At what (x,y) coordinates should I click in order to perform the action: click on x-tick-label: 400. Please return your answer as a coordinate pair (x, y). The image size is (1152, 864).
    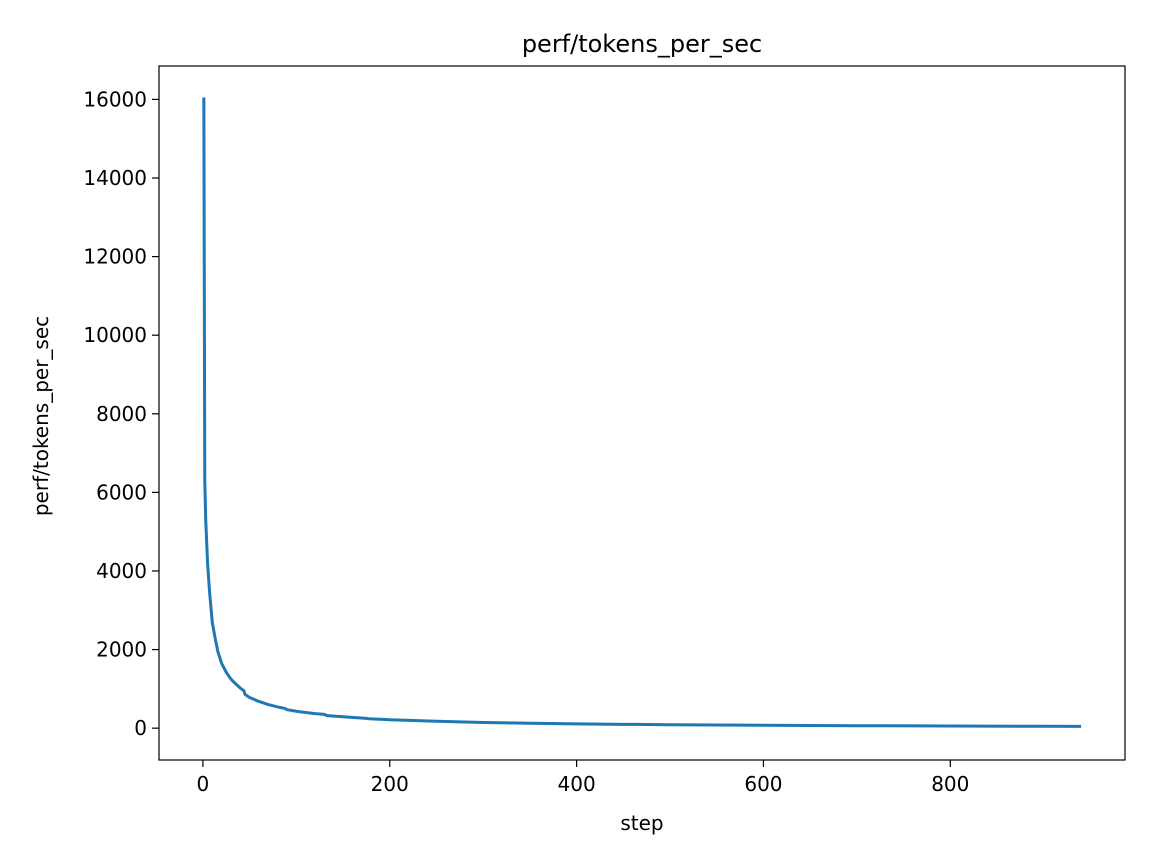
    Looking at the image, I should click on (577, 784).